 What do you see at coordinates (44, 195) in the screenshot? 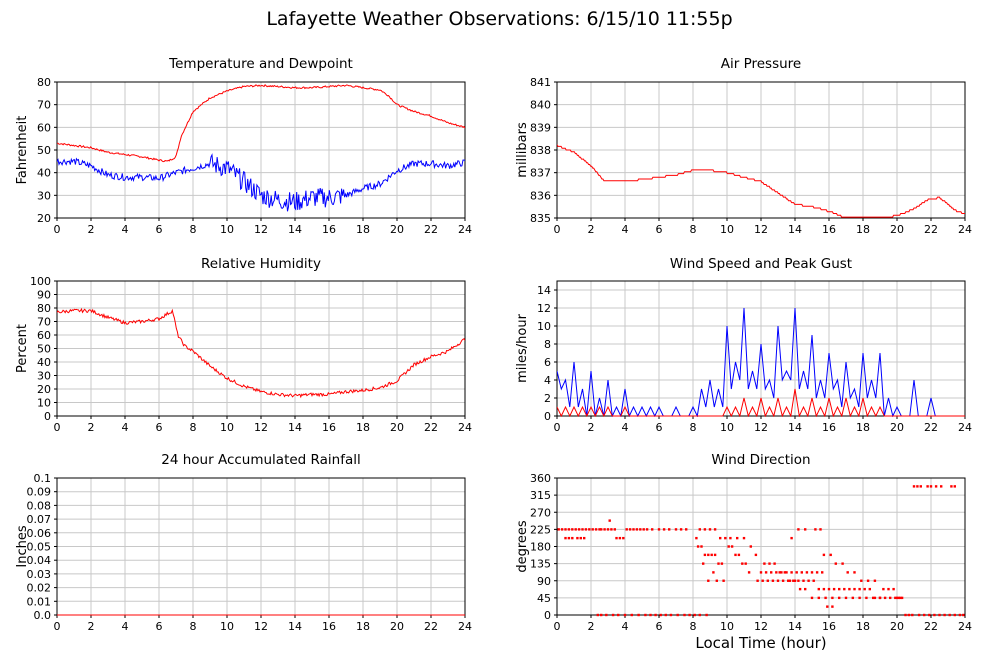
I see `y-tick-label: 30` at bounding box center [44, 195].